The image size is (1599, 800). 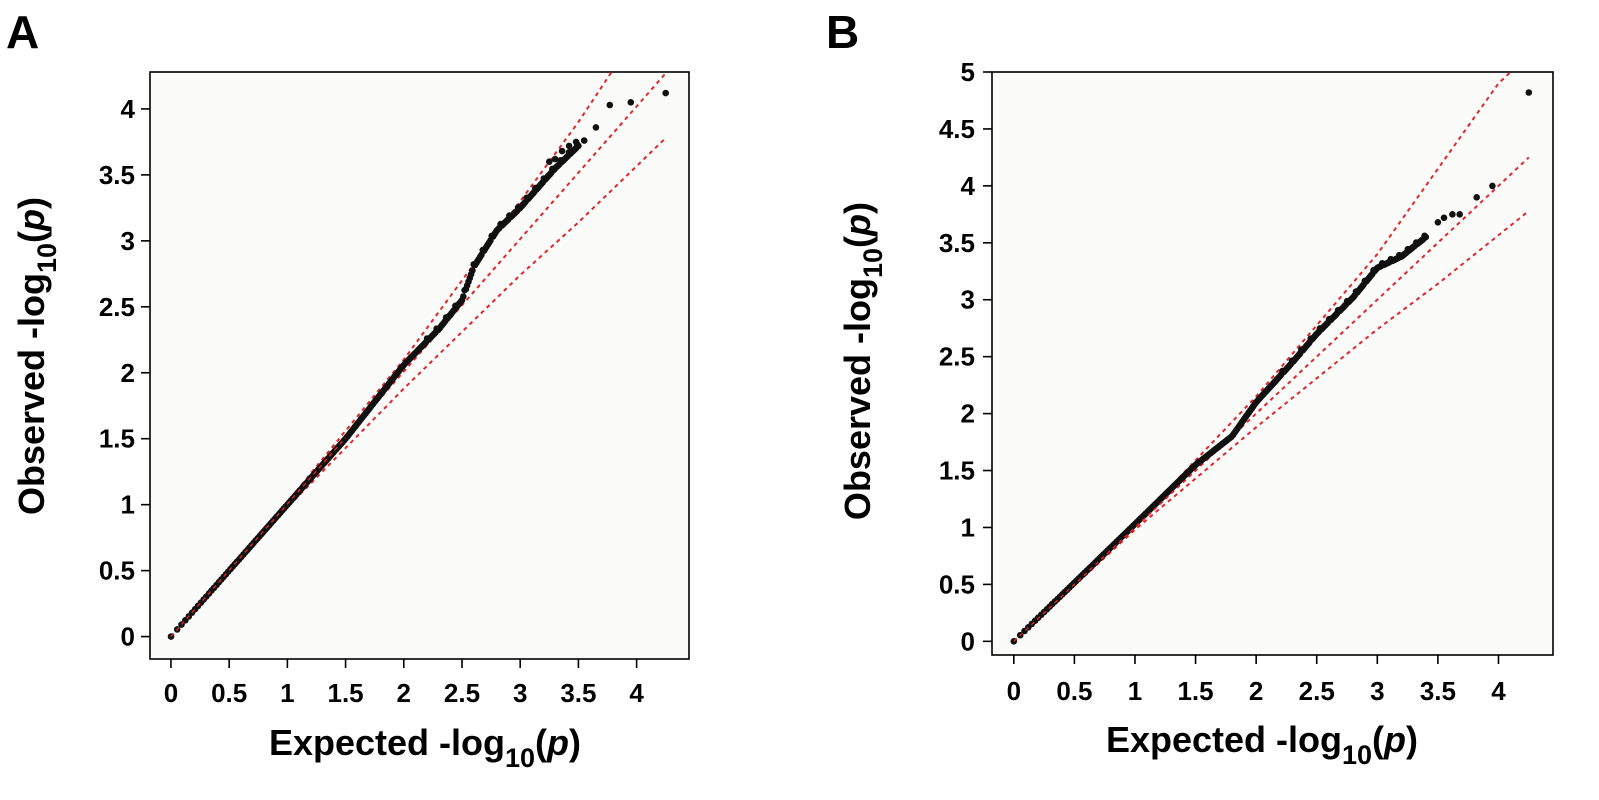 What do you see at coordinates (1105, 556) in the screenshot?
I see `reference-line-overlay` at bounding box center [1105, 556].